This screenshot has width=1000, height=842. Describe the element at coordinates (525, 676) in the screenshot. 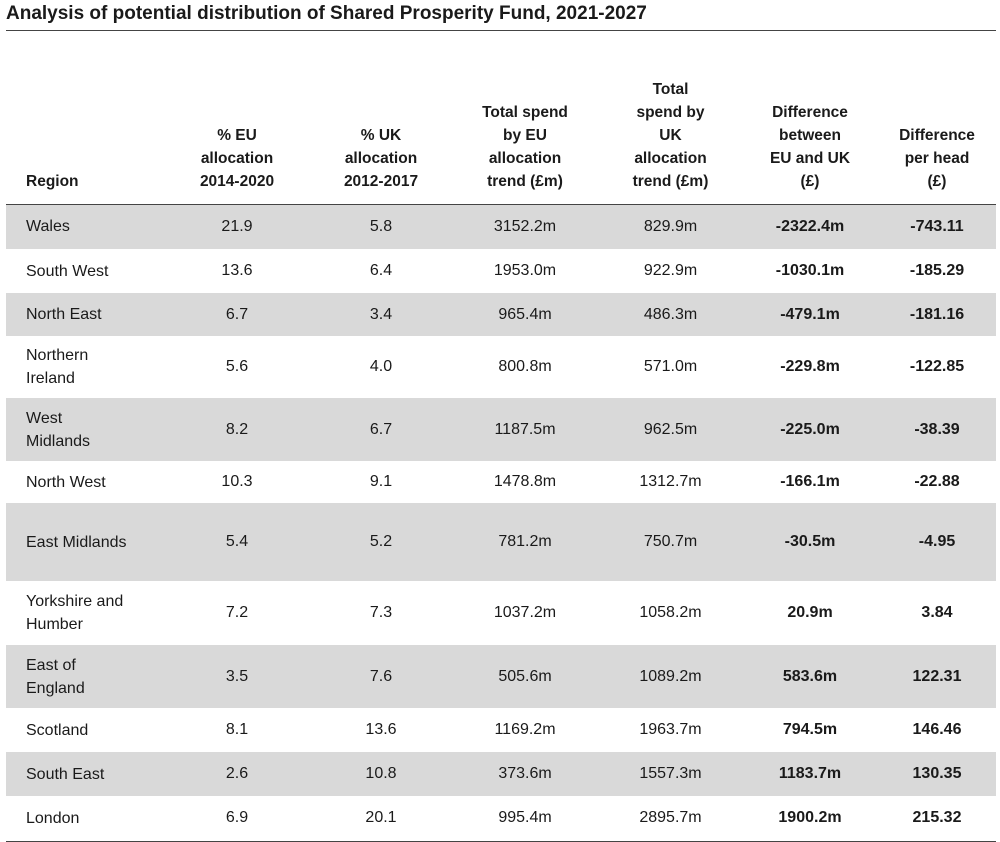

I see `eu-spend-cell: 505.6m` at that location.